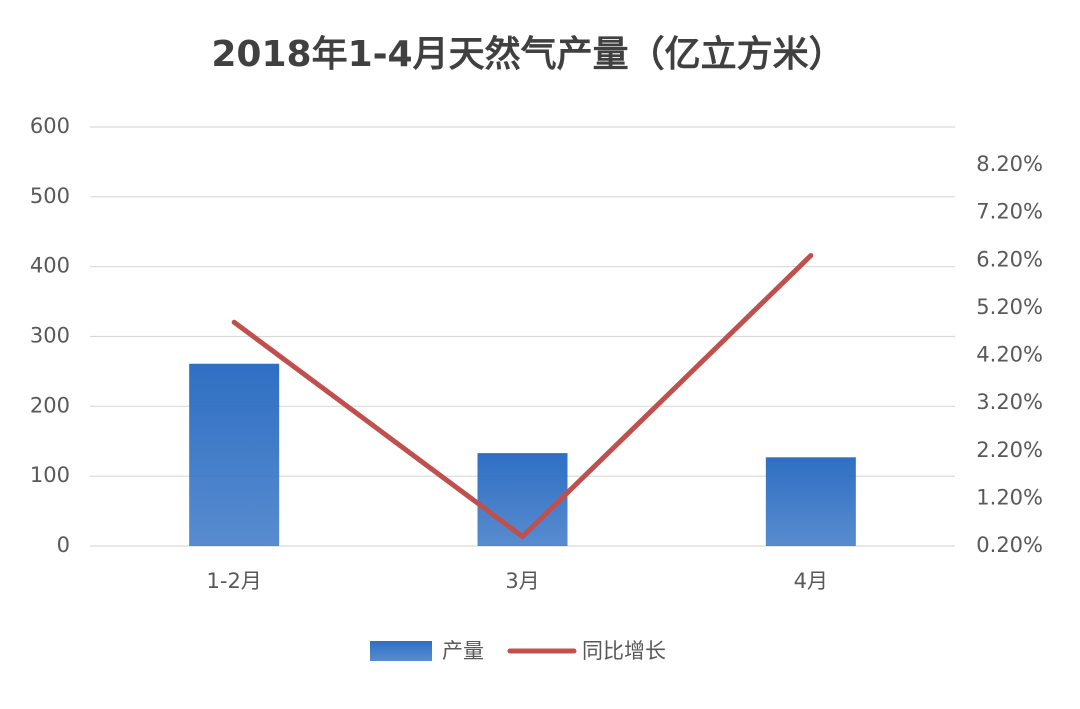 This screenshot has height=709, width=1080. I want to click on x-tick-label: 1-2月, so click(234, 581).